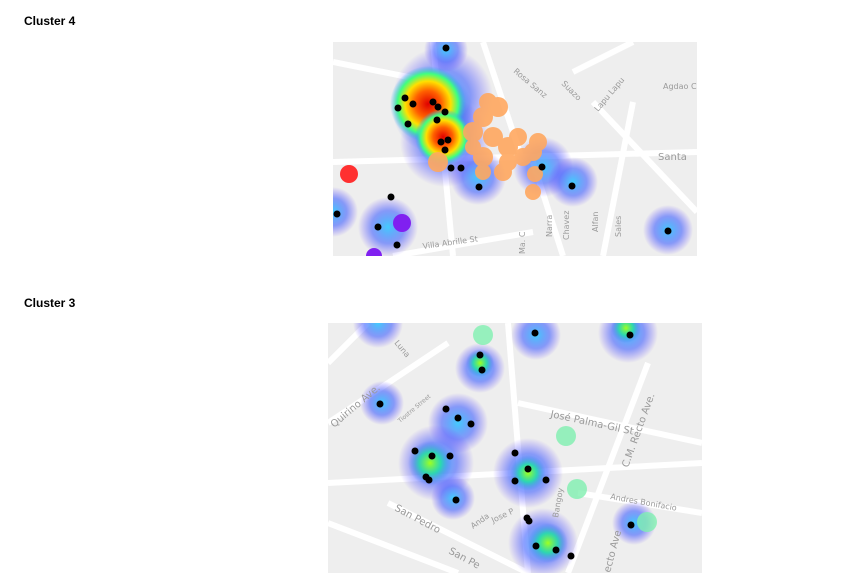 This screenshot has height=583, width=854. I want to click on street-label: Agdao C, so click(680, 86).